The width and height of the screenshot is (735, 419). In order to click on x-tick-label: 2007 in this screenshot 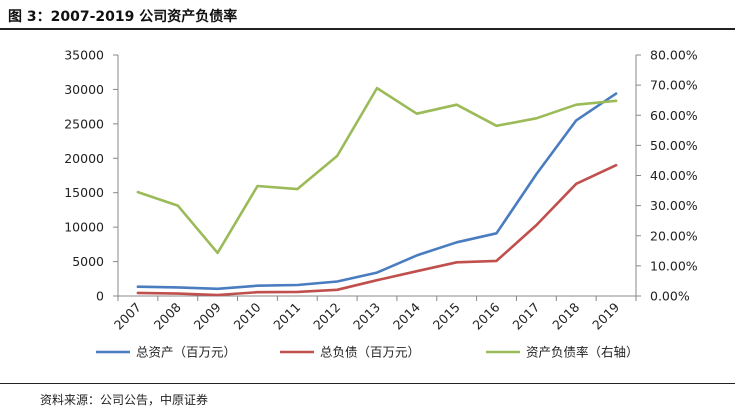, I will do `click(127, 316)`.